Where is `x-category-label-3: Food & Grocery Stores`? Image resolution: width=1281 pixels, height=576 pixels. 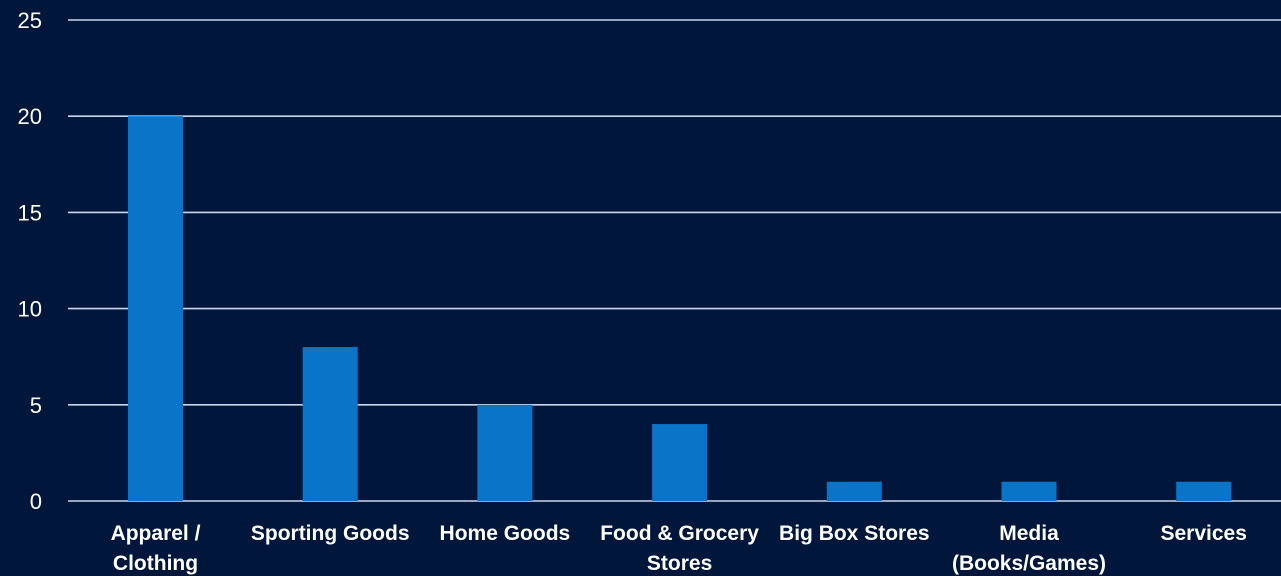 x-category-label-3: Food & Grocery Stores is located at coordinates (679, 548).